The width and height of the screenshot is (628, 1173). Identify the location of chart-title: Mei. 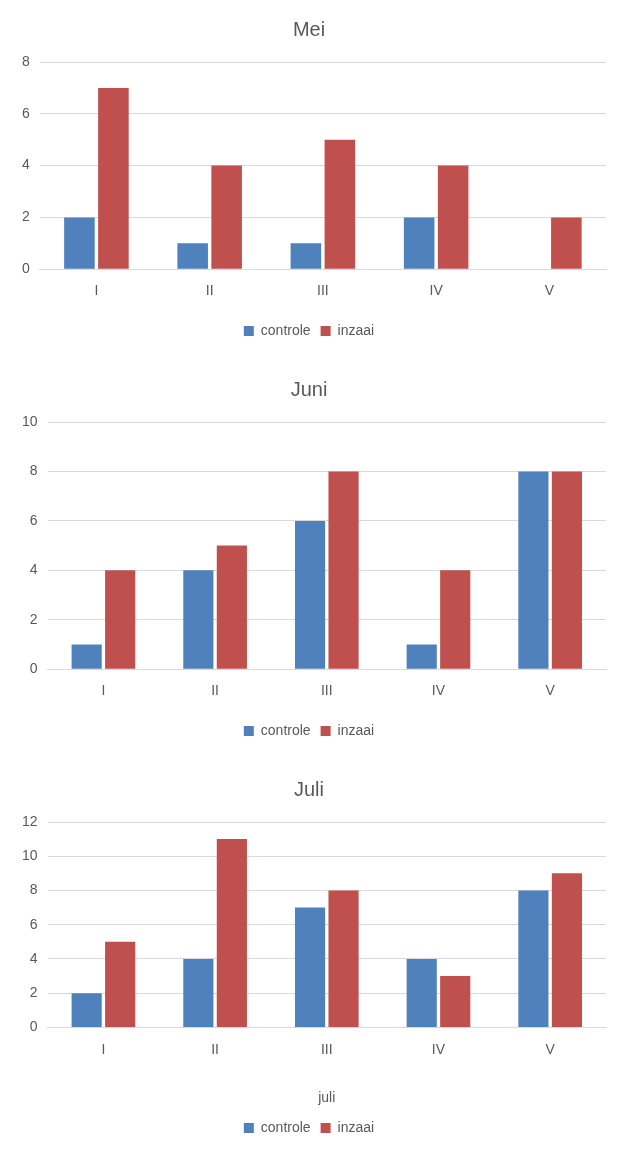
(309, 28).